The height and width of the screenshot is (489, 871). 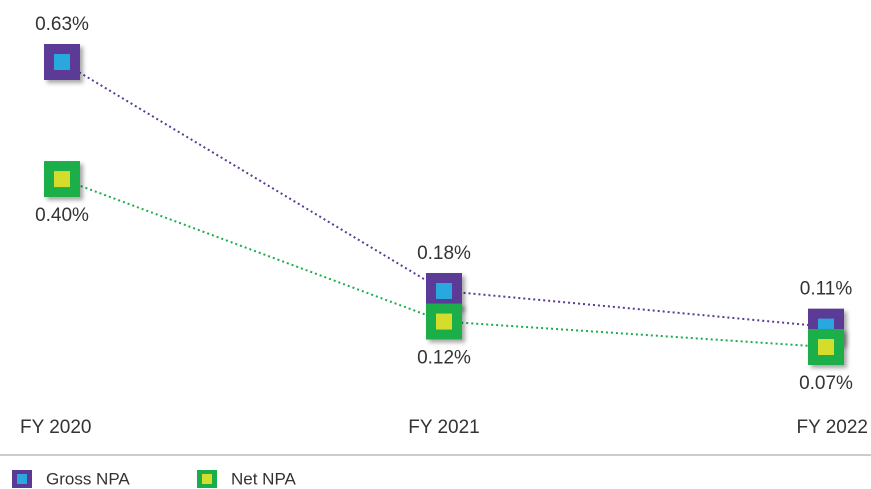 What do you see at coordinates (826, 289) in the screenshot?
I see `data-label: 0.11%` at bounding box center [826, 289].